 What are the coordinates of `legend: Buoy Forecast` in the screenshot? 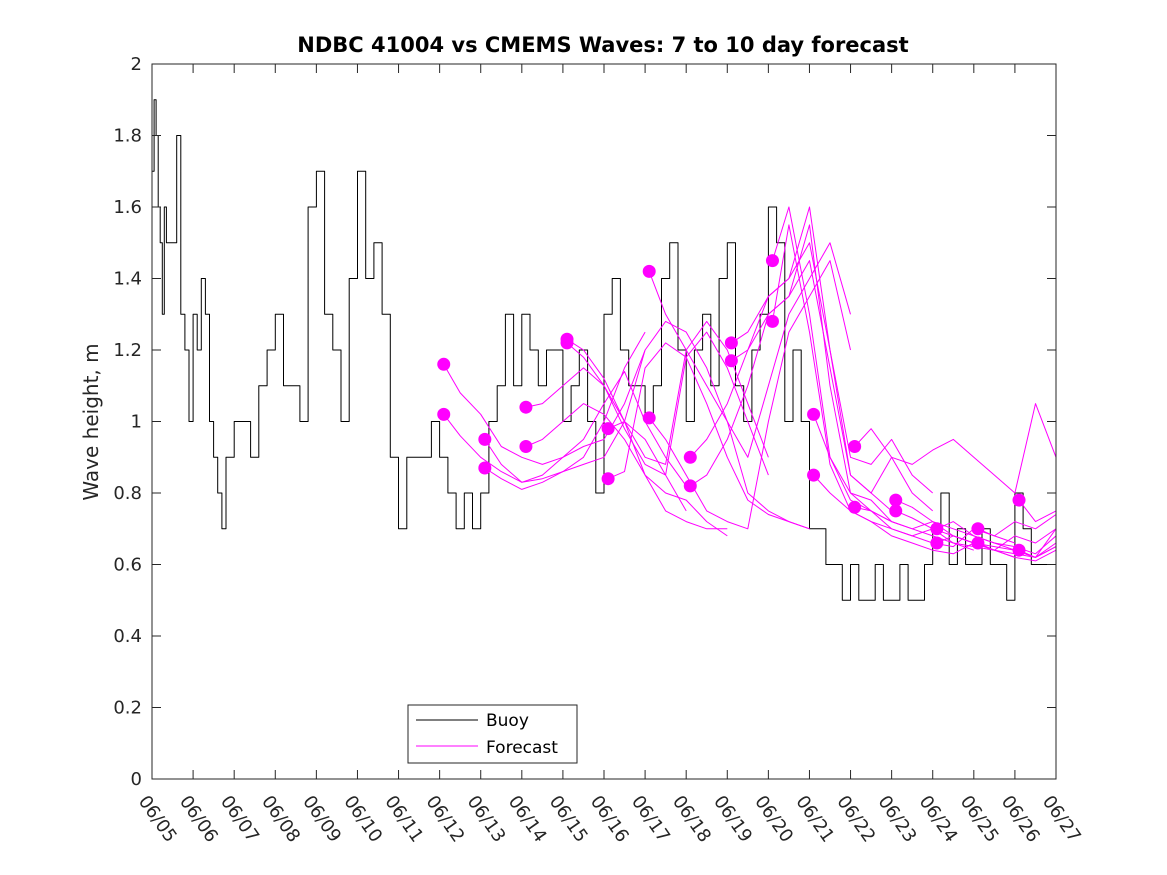 It's located at (492, 734).